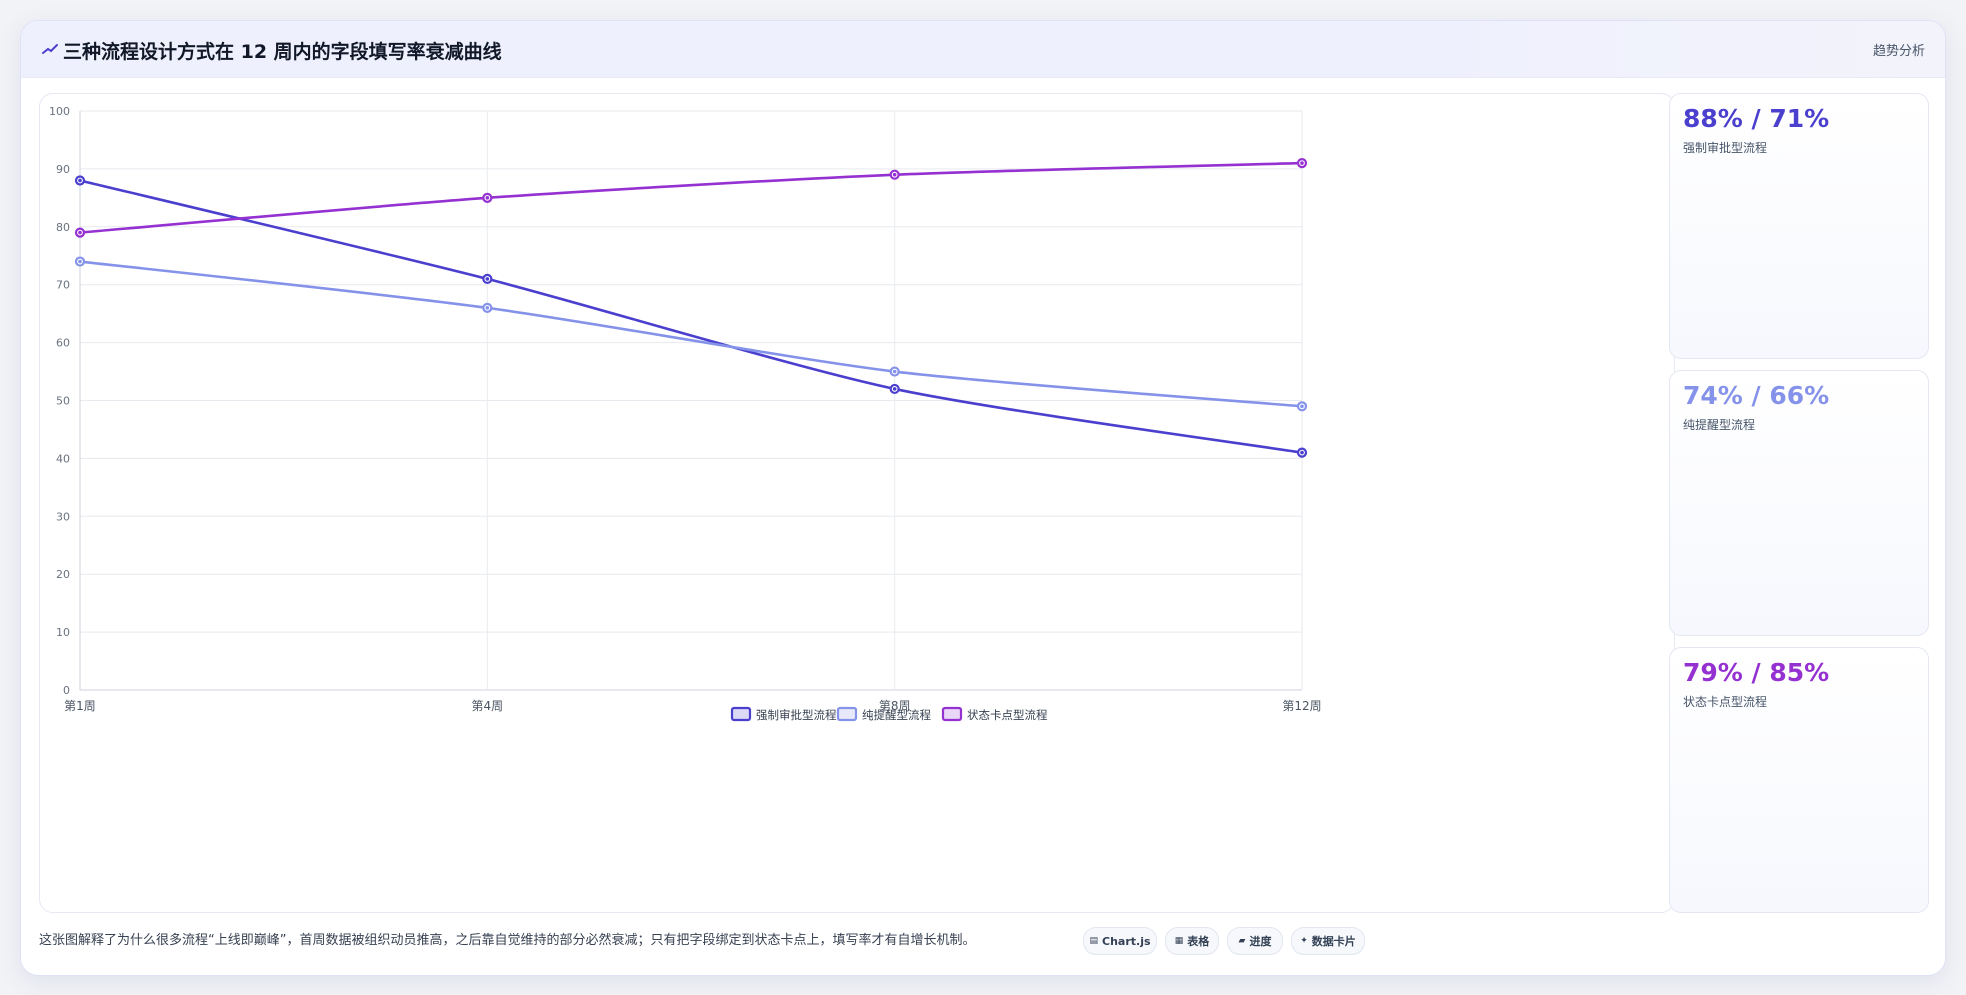 The image size is (1966, 995). I want to click on chip-data-card: ✦ 数据卡片, so click(1328, 941).